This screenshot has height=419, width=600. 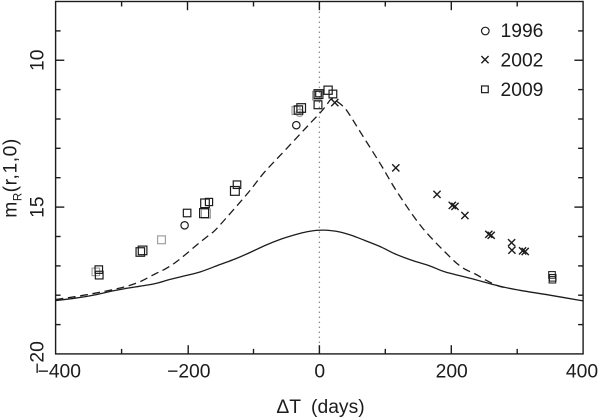 I want to click on svg-text: 200, so click(x=452, y=371).